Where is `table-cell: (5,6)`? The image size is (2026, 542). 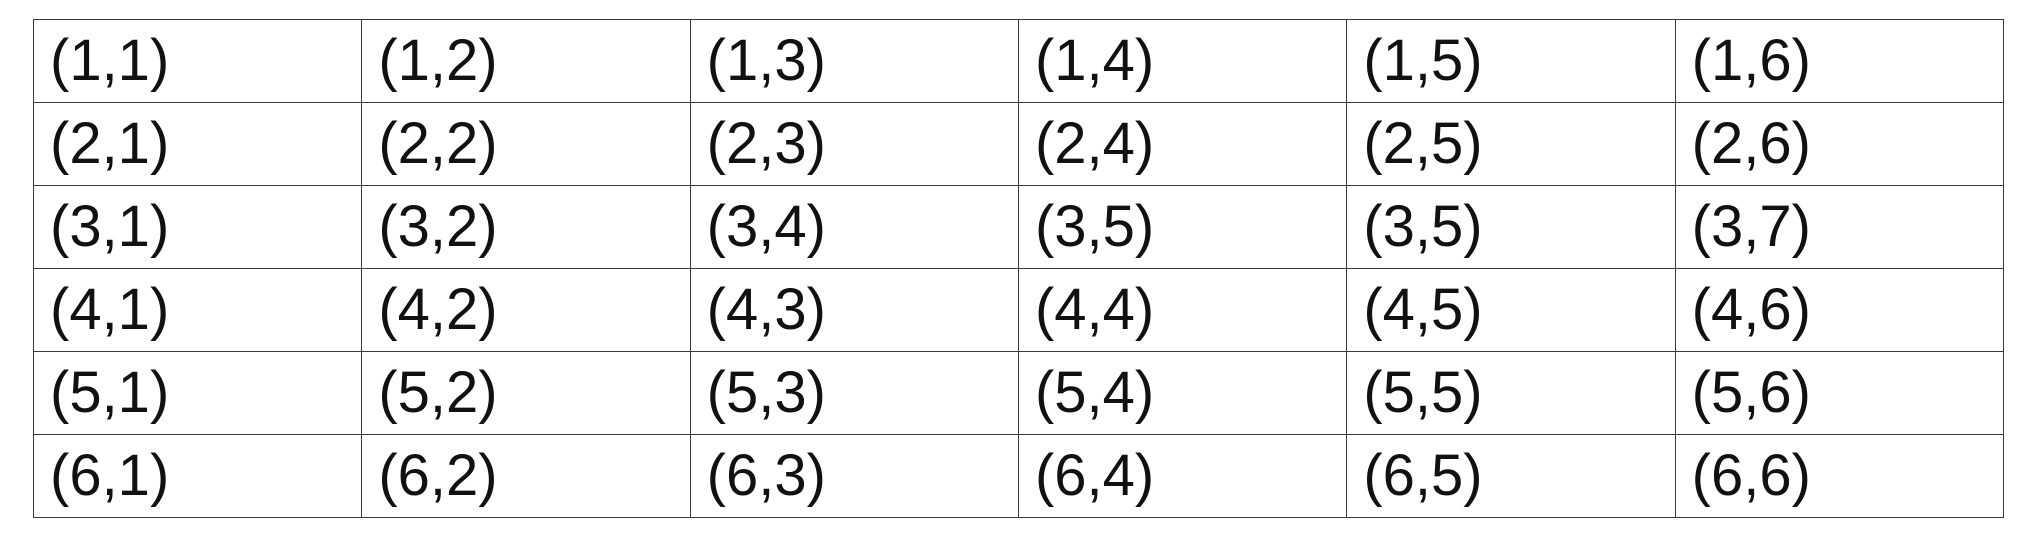
table-cell: (5,6) is located at coordinates (1839, 393).